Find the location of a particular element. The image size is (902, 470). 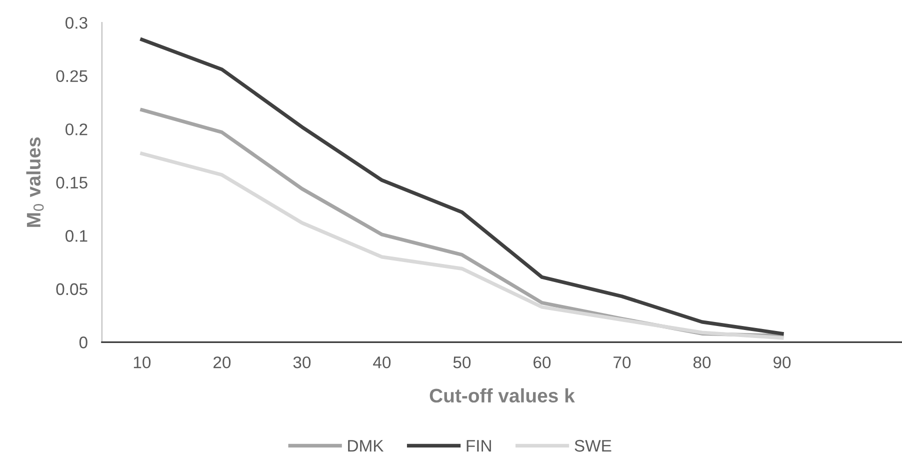

x-tick-label: 40 is located at coordinates (382, 362).